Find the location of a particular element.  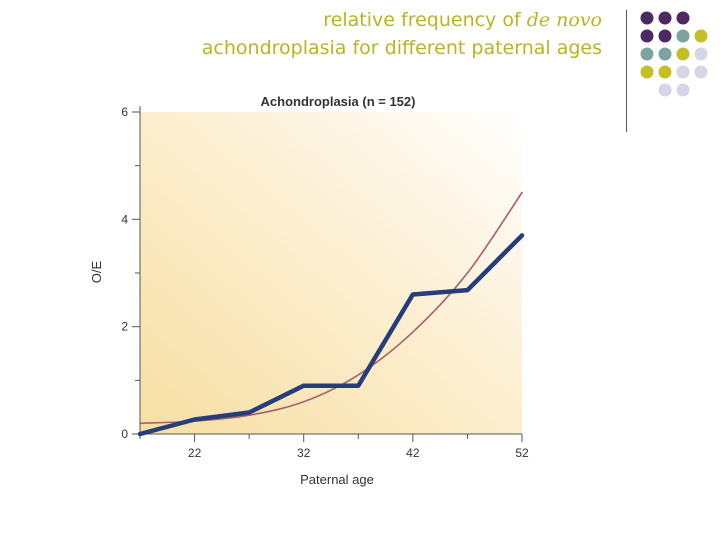

y-tick-label: 4 is located at coordinates (124, 219).